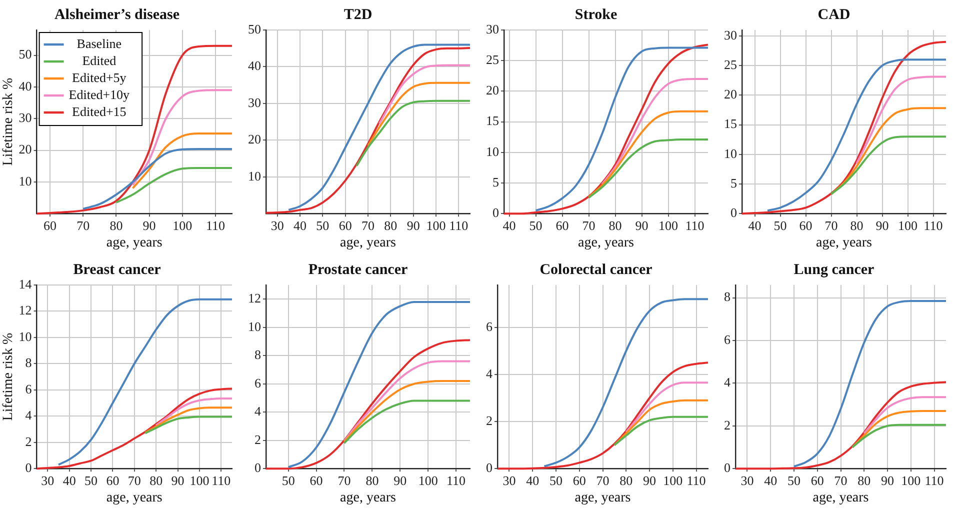  I want to click on chart-title: CAD, so click(834, 14).